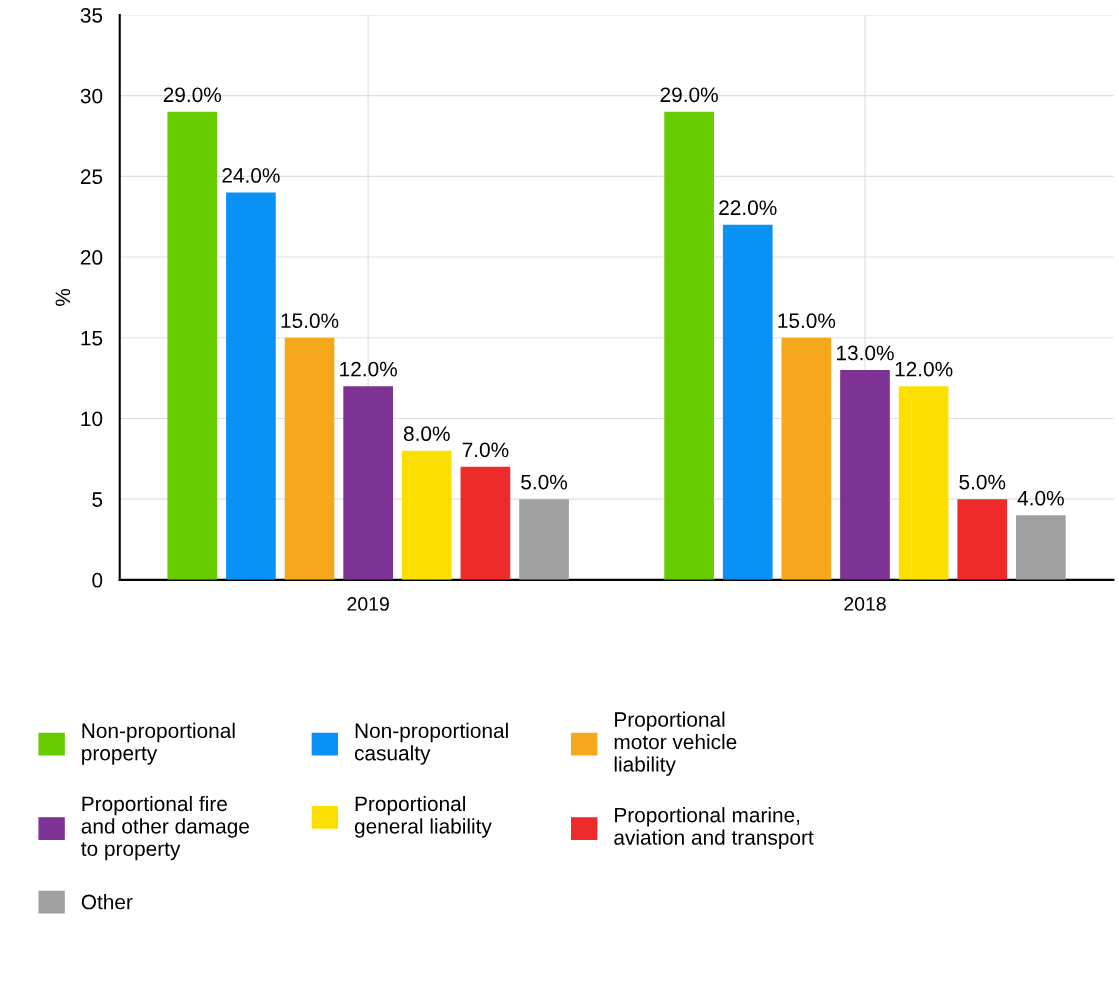  Describe the element at coordinates (423, 816) in the screenshot. I see `legend-label: Proportional general liability` at that location.